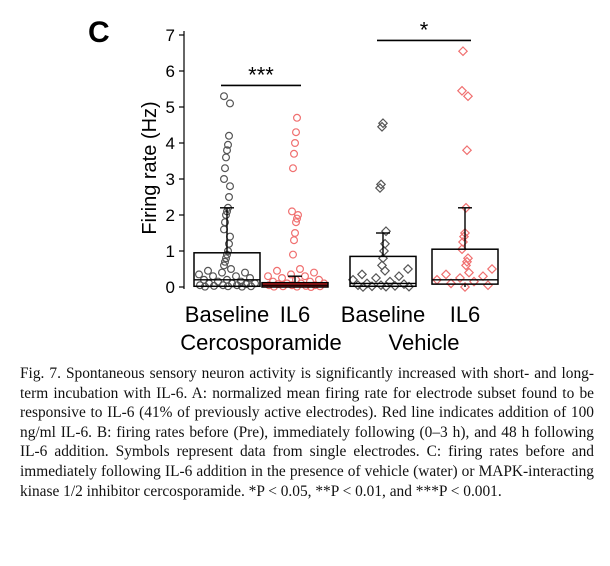  What do you see at coordinates (170, 143) in the screenshot?
I see `y-tick-label: 4` at bounding box center [170, 143].